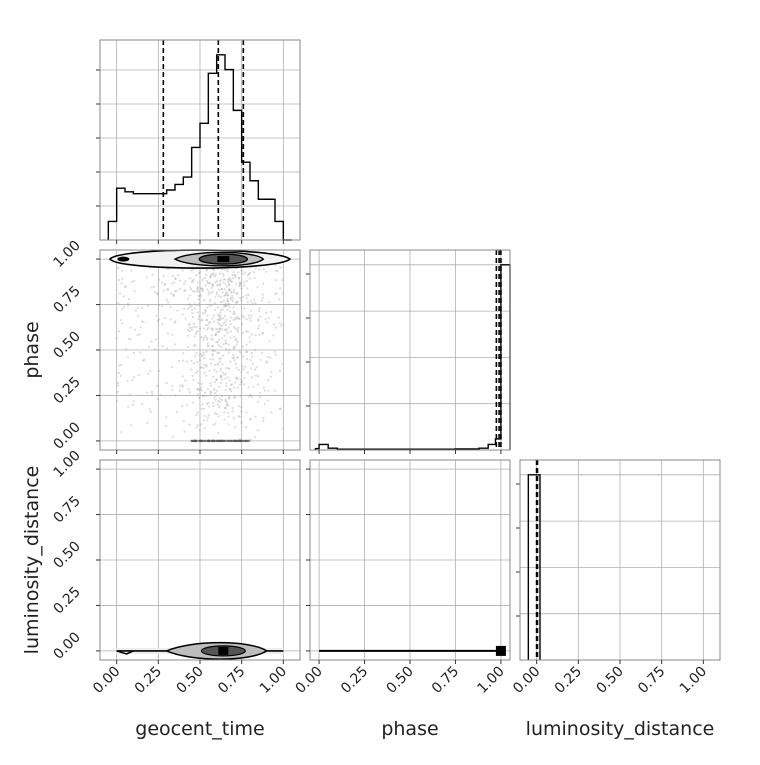  Describe the element at coordinates (199, 729) in the screenshot. I see `xlabel-geocent_time: geocent_time` at that location.